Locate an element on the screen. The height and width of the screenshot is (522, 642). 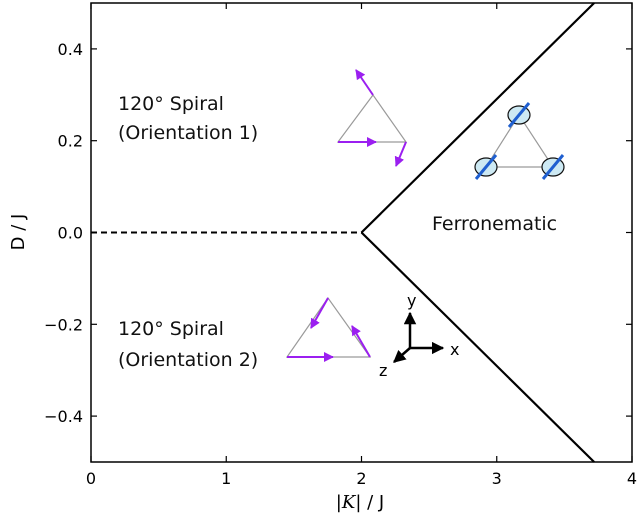
x-axis-label-k: K is located at coordinates (349, 502).